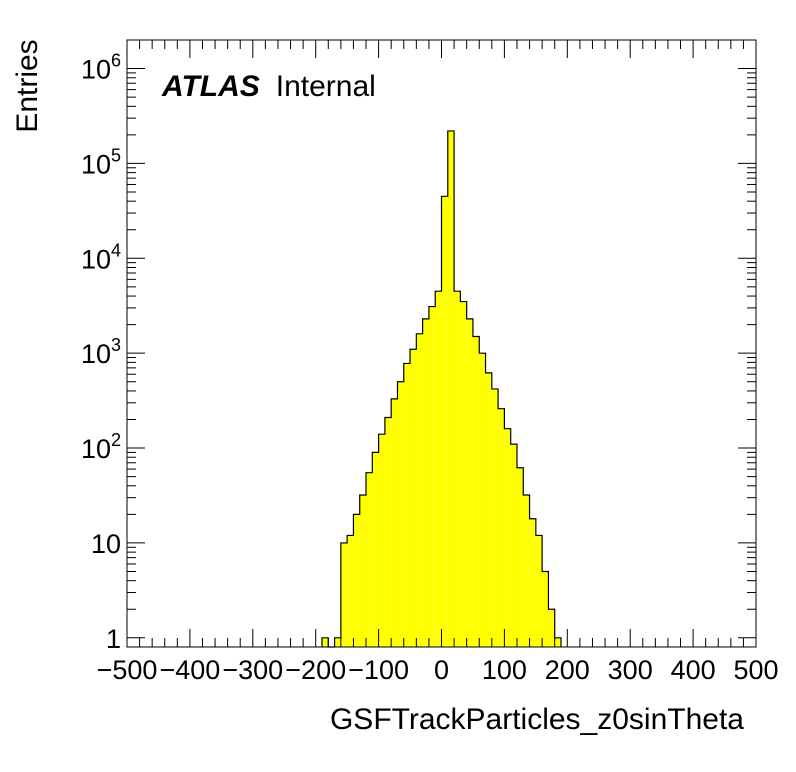 This screenshot has width=796, height=772. Describe the element at coordinates (504, 670) in the screenshot. I see `x-tick-label: 100` at that location.